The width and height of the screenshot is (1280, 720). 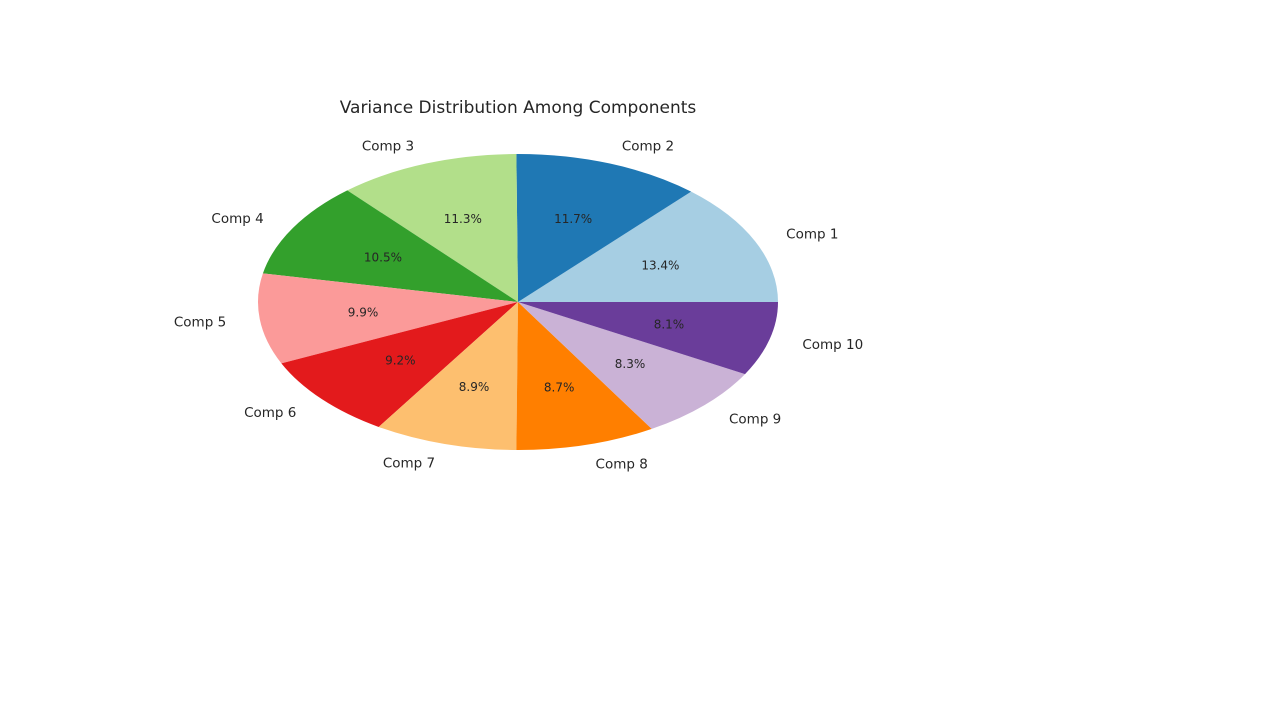 I want to click on category-label-10: Comp 10, so click(x=832, y=345).